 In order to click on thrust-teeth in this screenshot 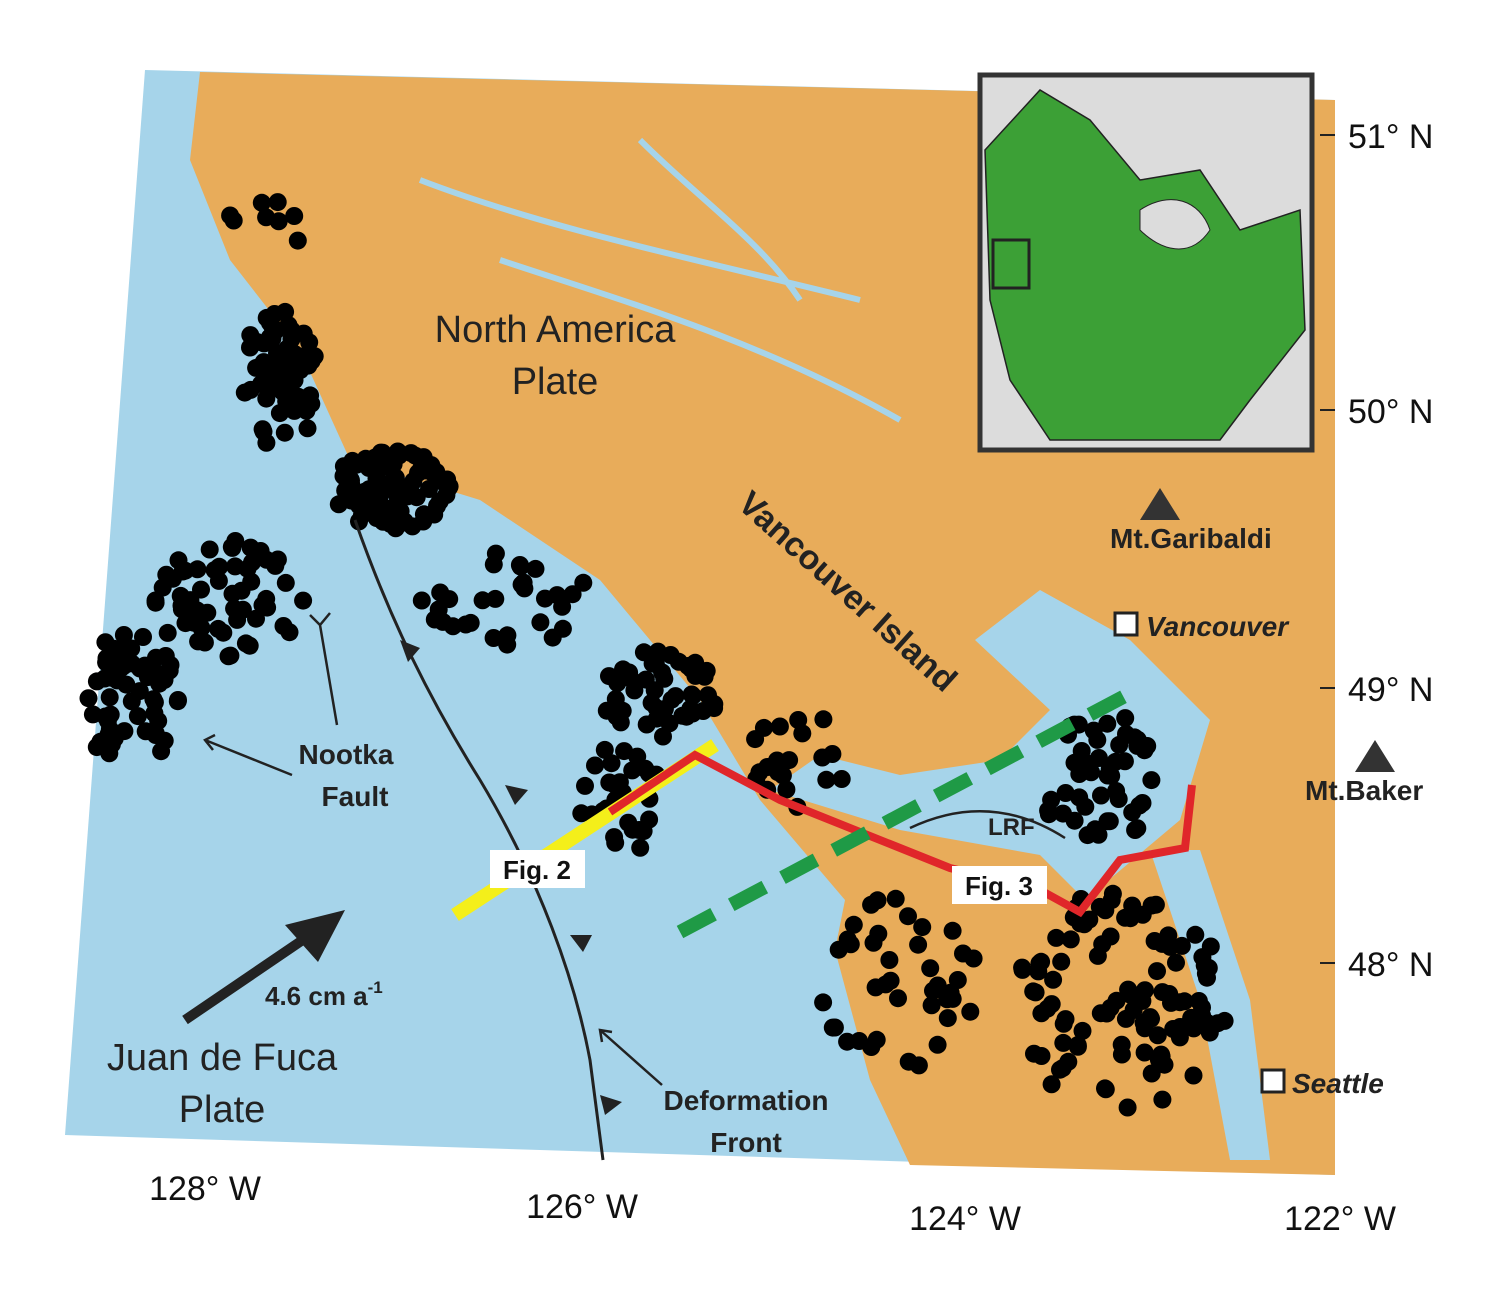, I will do `click(511, 877)`.